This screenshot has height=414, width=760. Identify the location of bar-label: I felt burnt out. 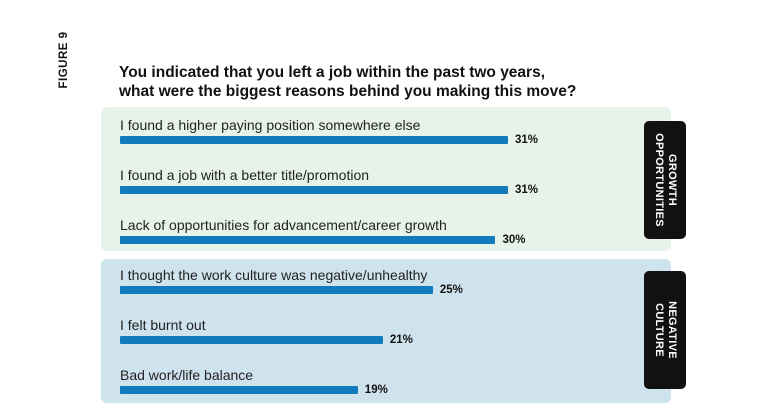
(163, 325).